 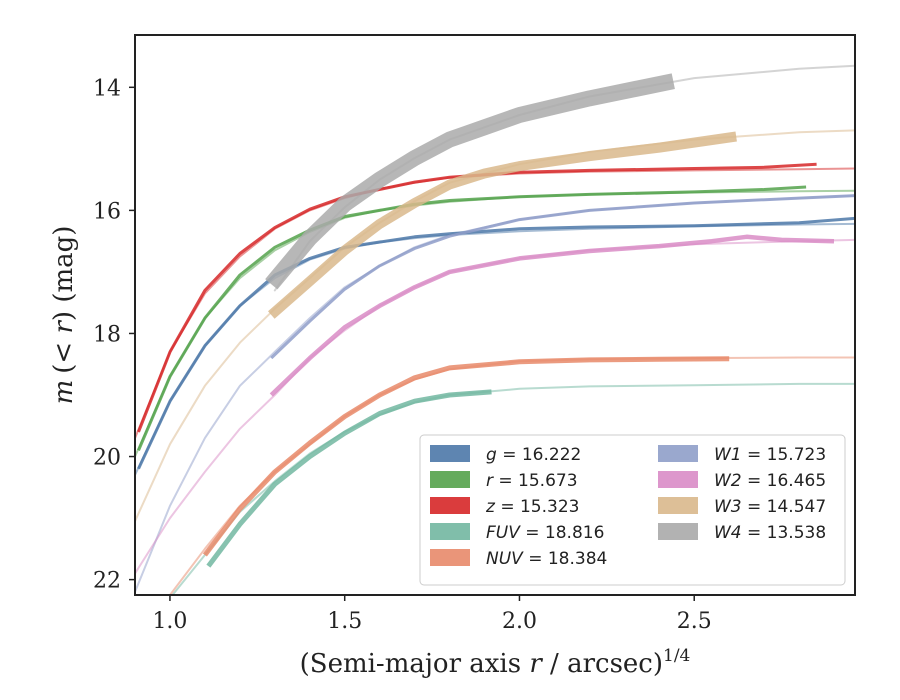 What do you see at coordinates (107, 581) in the screenshot?
I see `y-tick-label: 22` at bounding box center [107, 581].